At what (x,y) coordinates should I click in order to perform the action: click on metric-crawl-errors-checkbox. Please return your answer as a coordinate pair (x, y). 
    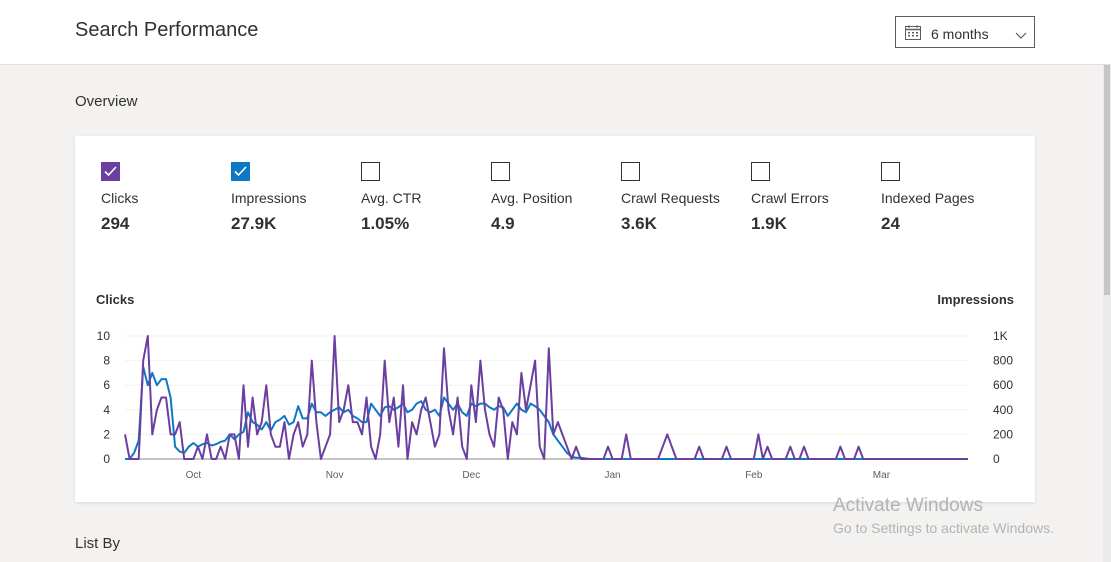
    Looking at the image, I should click on (760, 171).